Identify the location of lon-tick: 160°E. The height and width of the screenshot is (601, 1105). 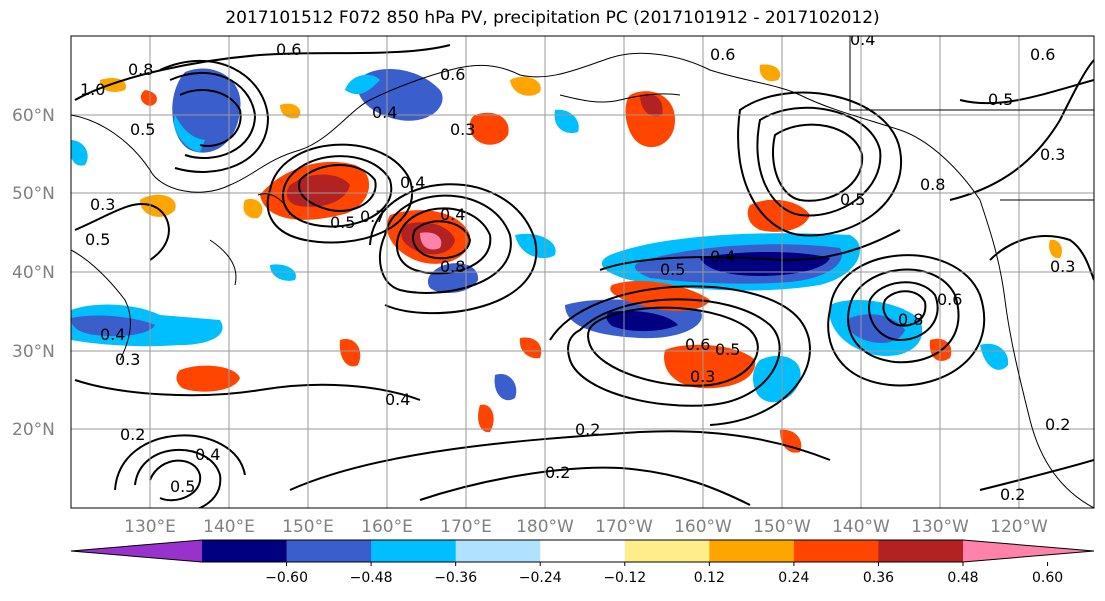
(387, 527).